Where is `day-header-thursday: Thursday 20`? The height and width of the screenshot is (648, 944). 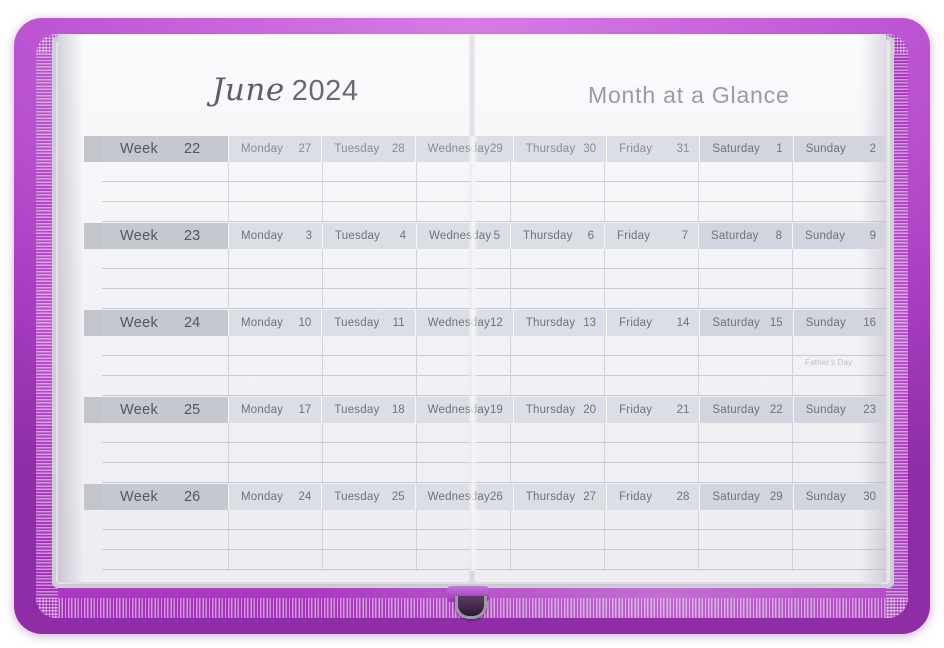 day-header-thursday: Thursday 20 is located at coordinates (559, 410).